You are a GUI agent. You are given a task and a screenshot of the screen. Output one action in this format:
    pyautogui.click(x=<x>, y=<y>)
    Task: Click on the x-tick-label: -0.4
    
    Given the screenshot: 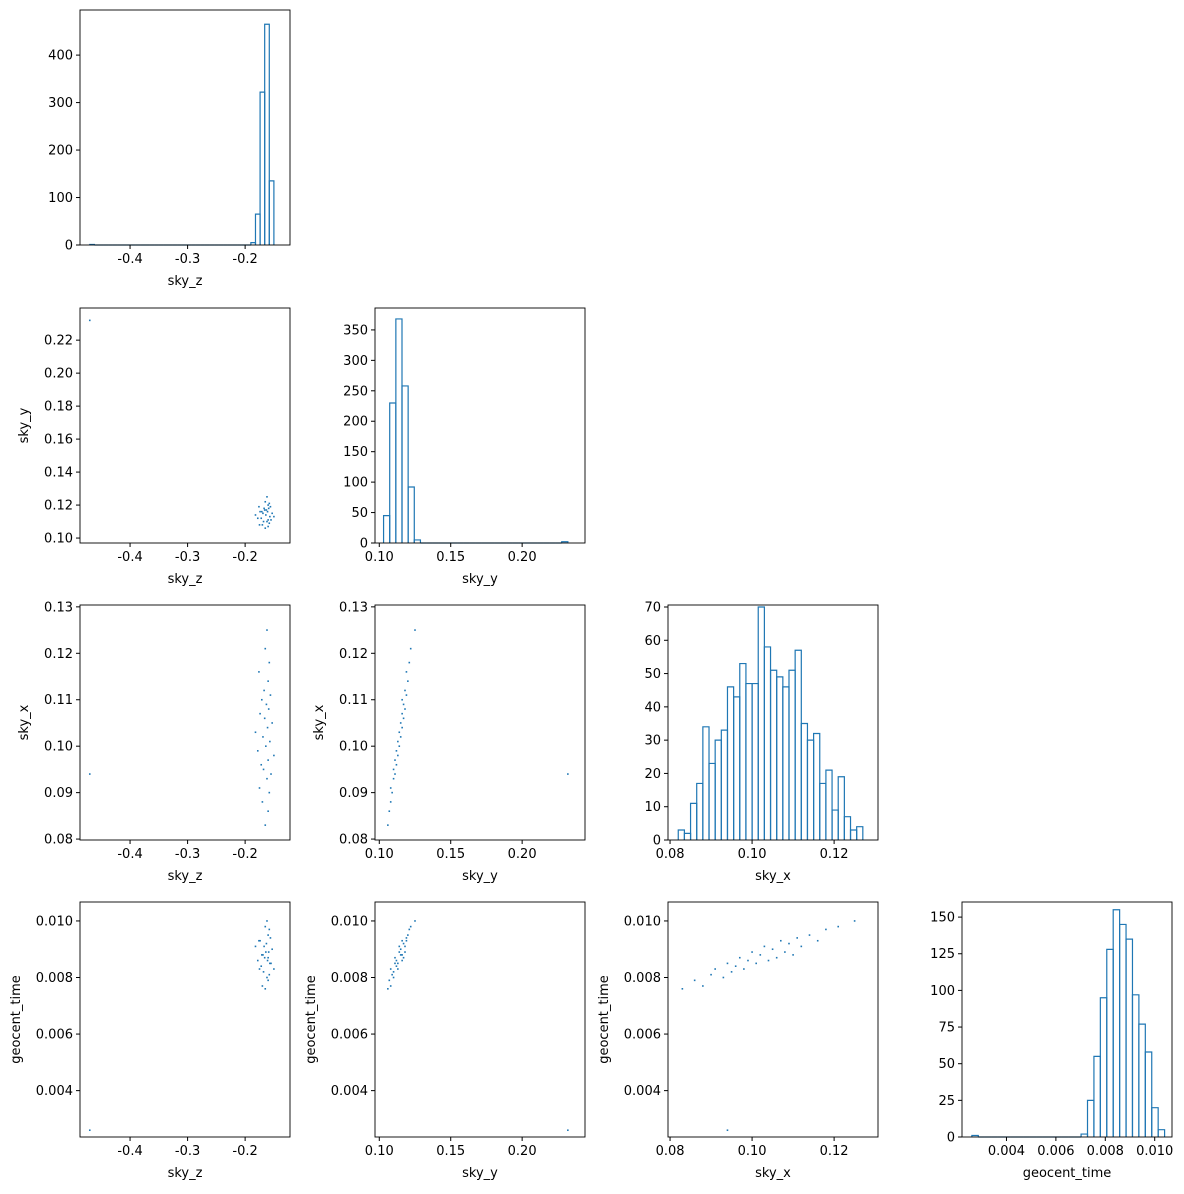 What is the action you would take?
    pyautogui.click(x=129, y=854)
    